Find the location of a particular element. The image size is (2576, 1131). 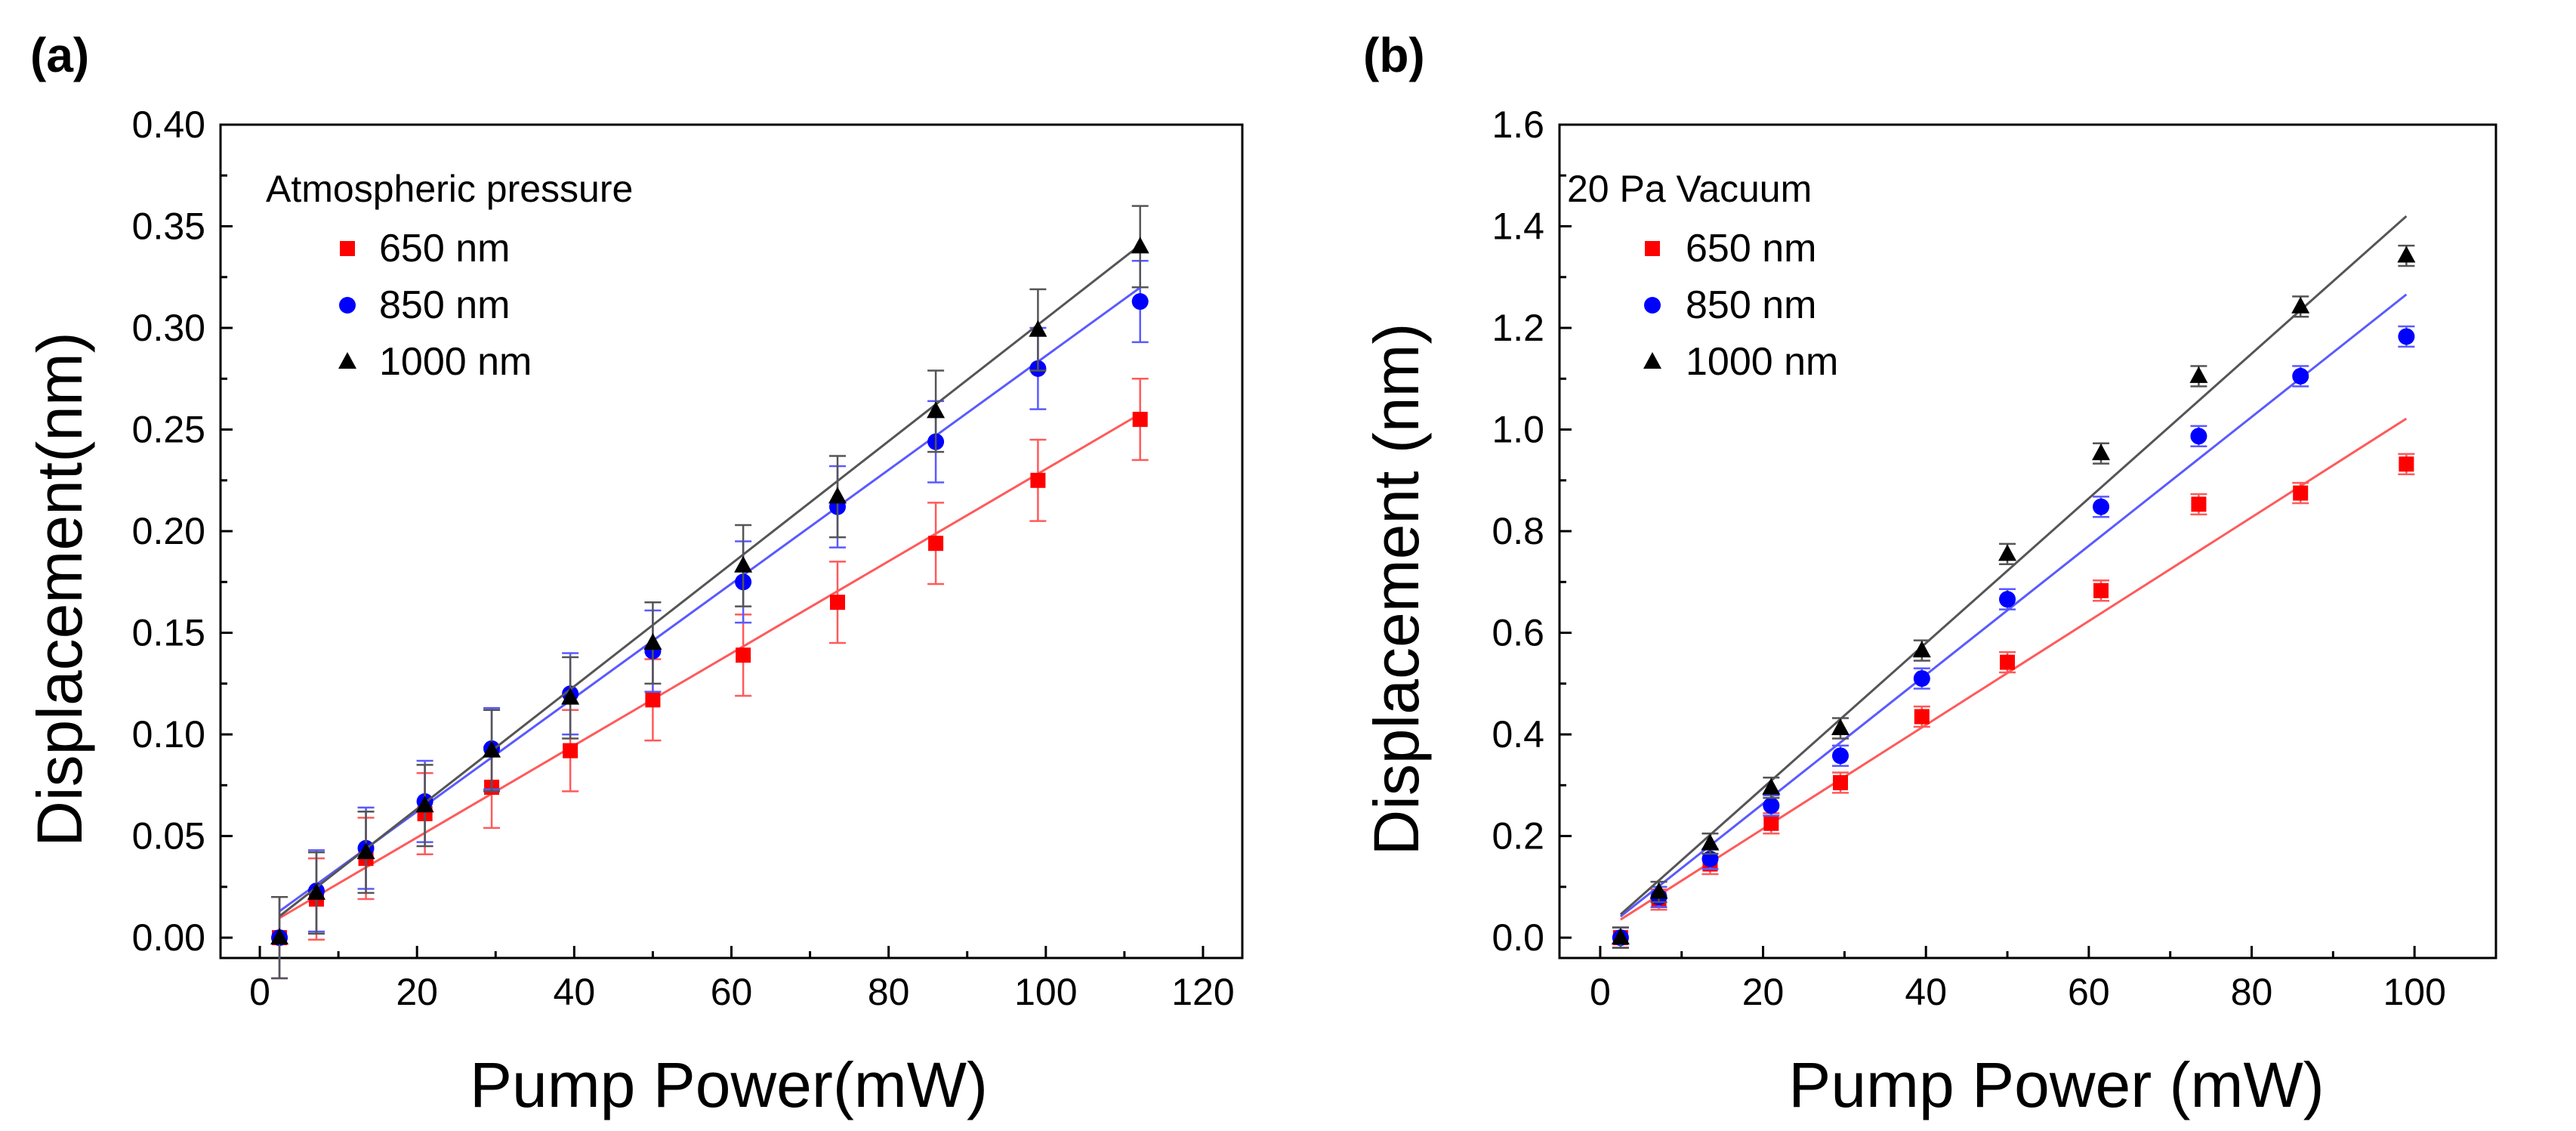

legend-marker-b-850nm is located at coordinates (1652, 305).